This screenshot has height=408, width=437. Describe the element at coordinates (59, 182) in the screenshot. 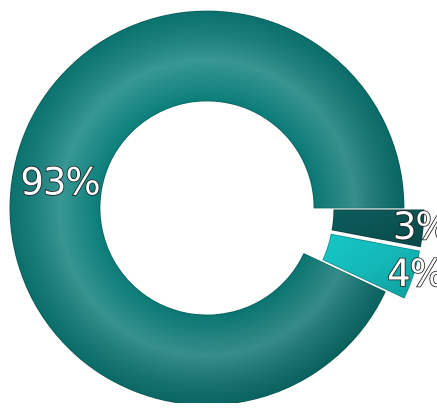

I see `slice-data-label-1: 93%` at that location.